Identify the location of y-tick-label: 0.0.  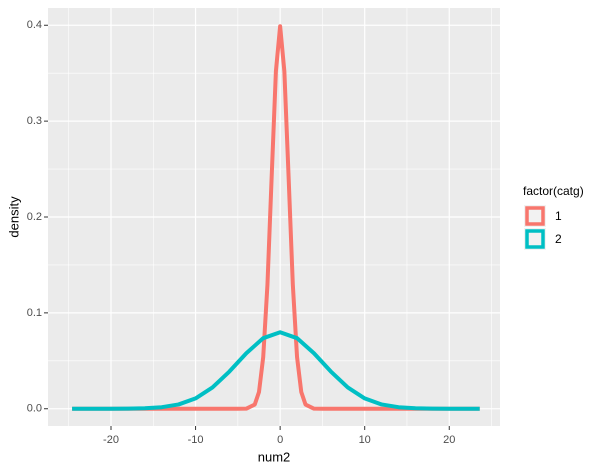
(34, 409).